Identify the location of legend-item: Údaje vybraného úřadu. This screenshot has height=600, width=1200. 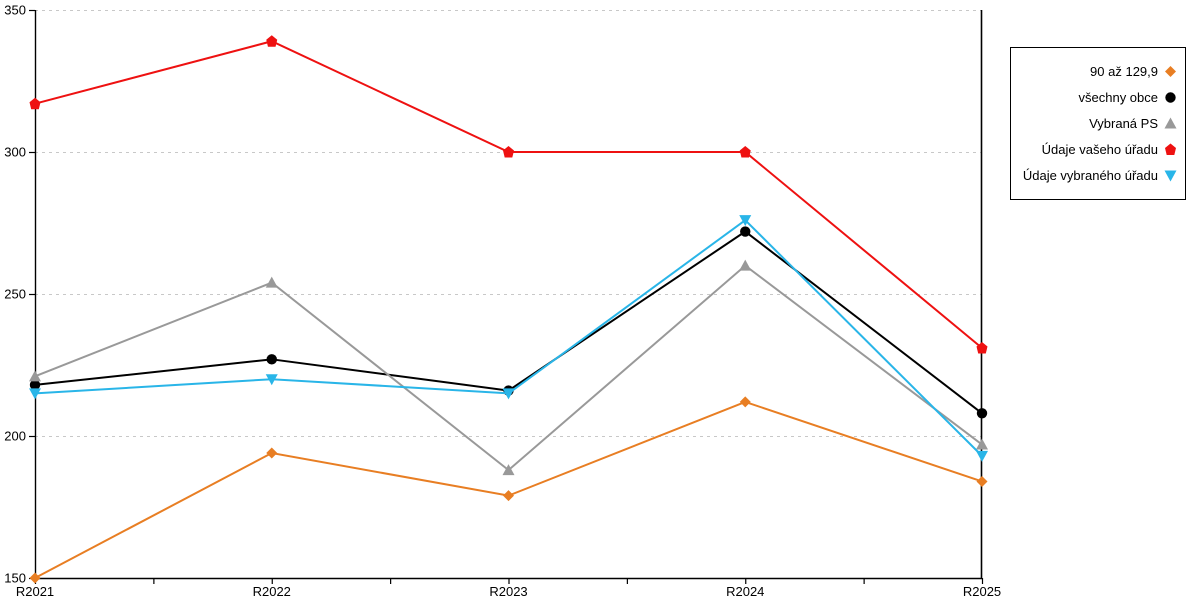
(1098, 175).